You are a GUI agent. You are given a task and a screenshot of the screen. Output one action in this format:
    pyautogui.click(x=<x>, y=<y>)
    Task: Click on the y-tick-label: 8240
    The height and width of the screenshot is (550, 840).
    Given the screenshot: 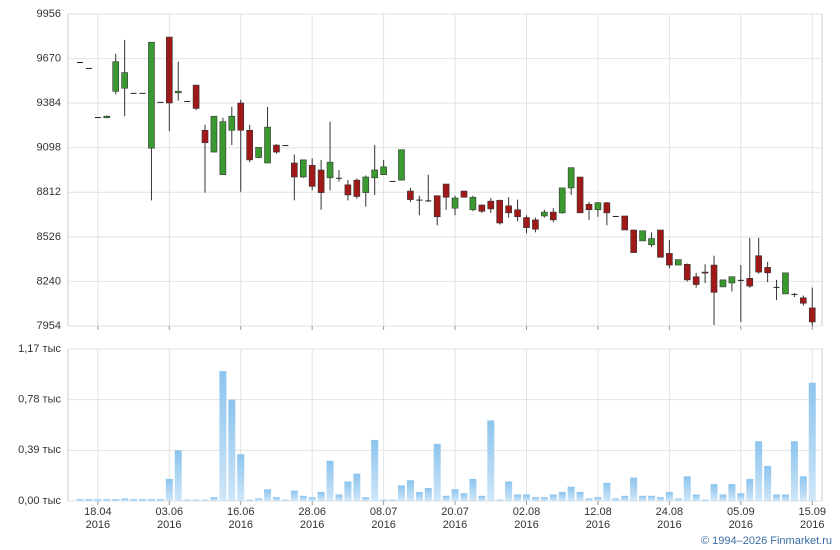 What is the action you would take?
    pyautogui.click(x=49, y=281)
    